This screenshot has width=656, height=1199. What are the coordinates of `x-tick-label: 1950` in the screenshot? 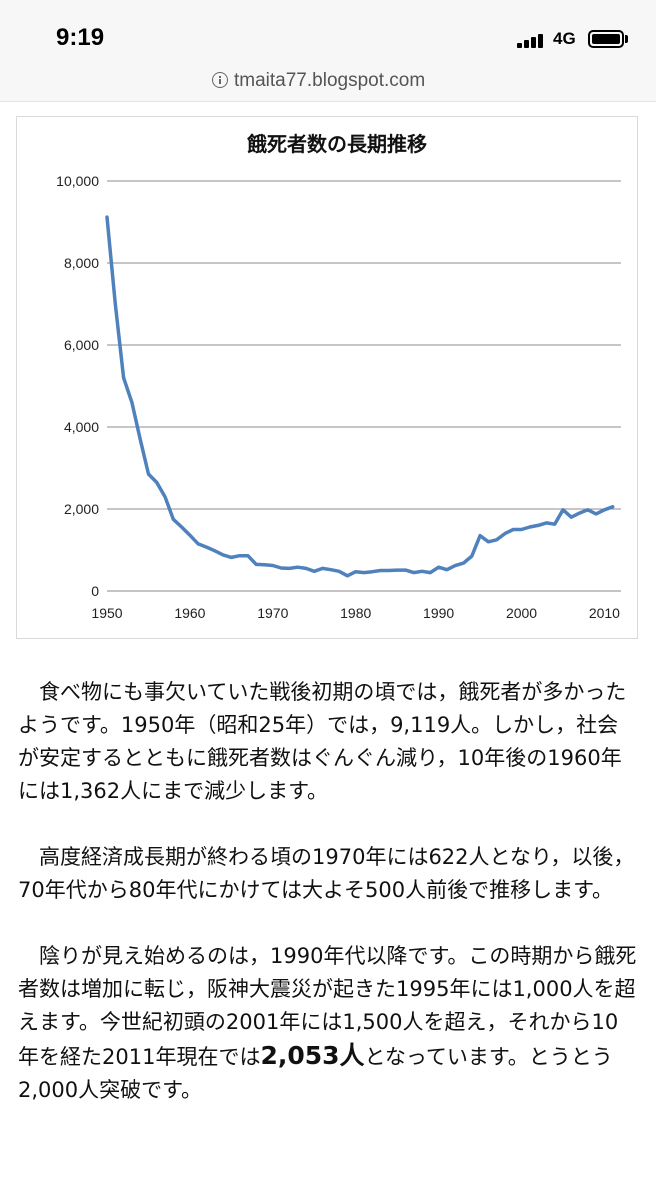 It's located at (106, 613).